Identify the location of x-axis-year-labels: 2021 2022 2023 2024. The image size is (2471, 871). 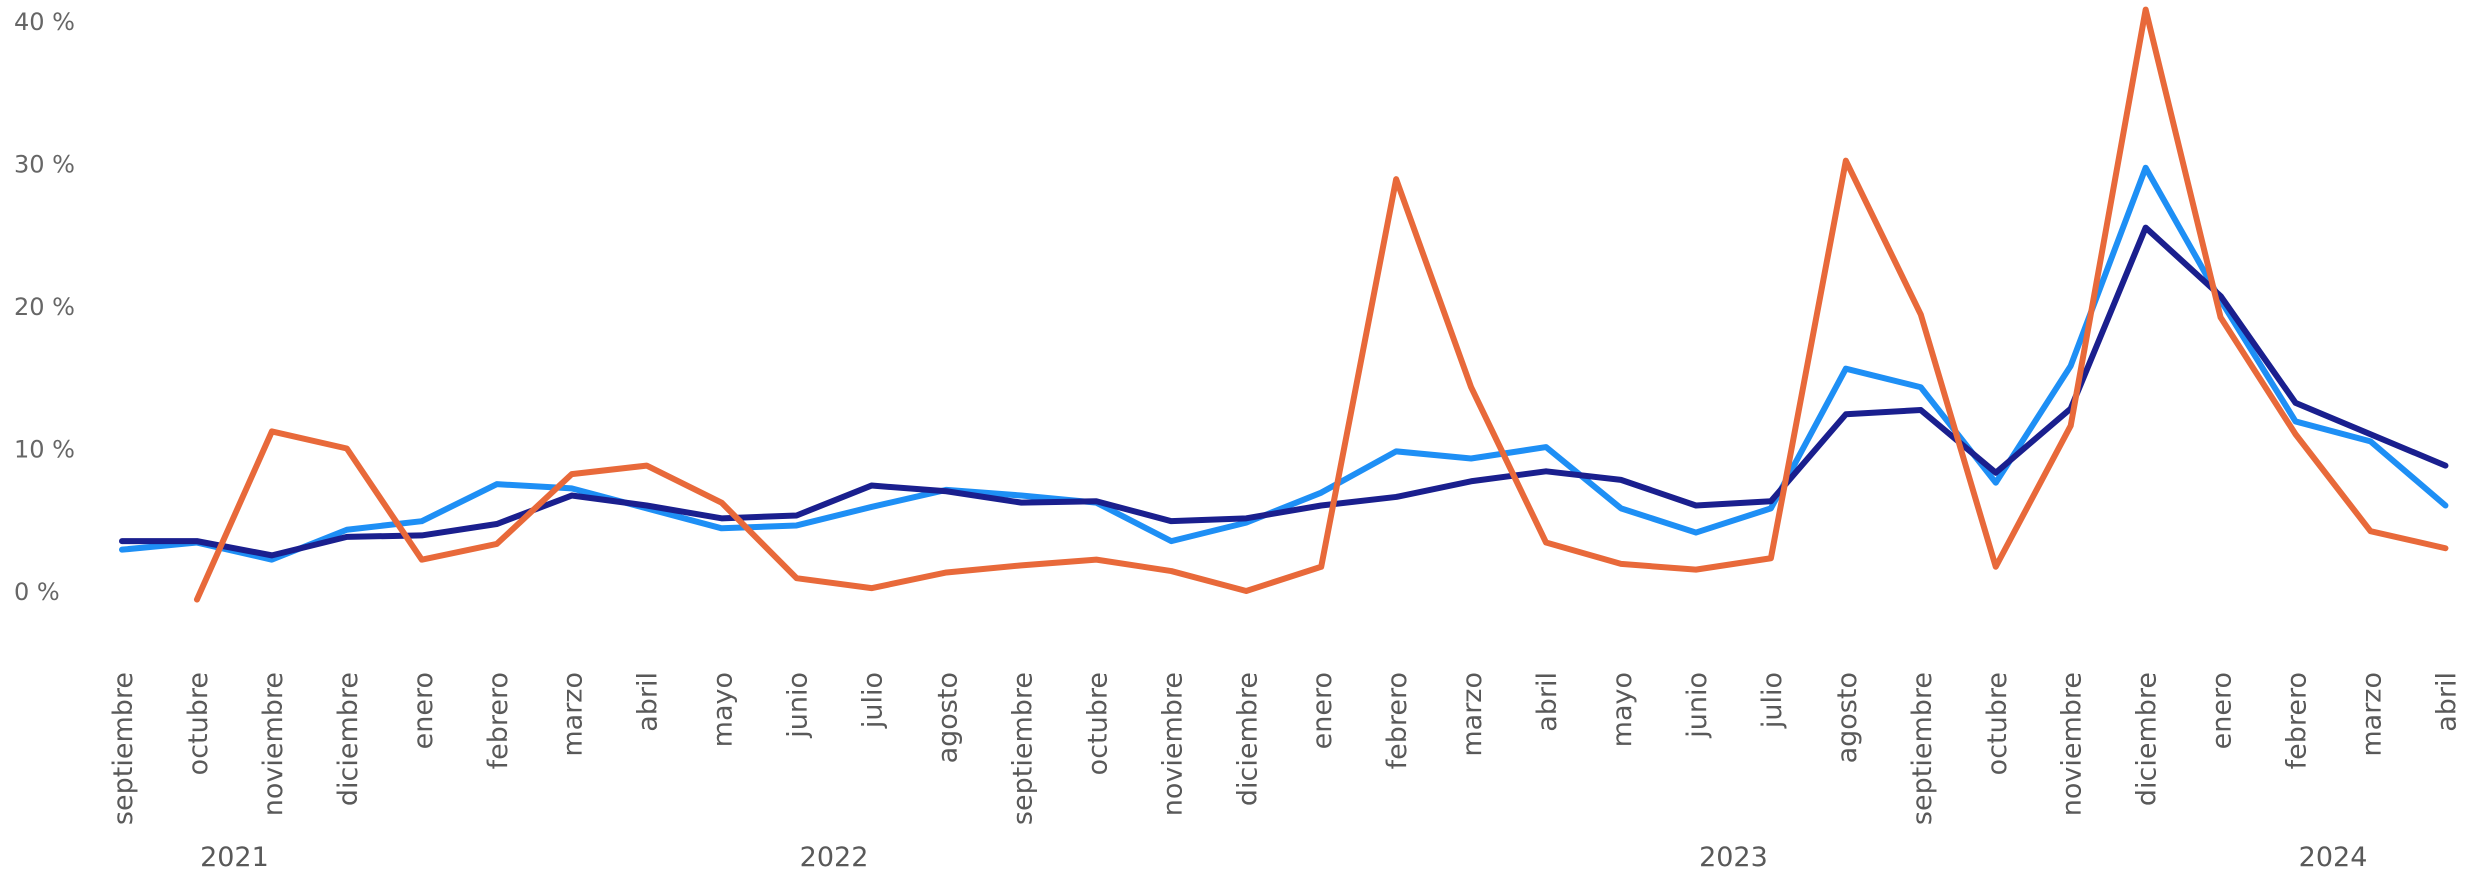
(1283, 856).